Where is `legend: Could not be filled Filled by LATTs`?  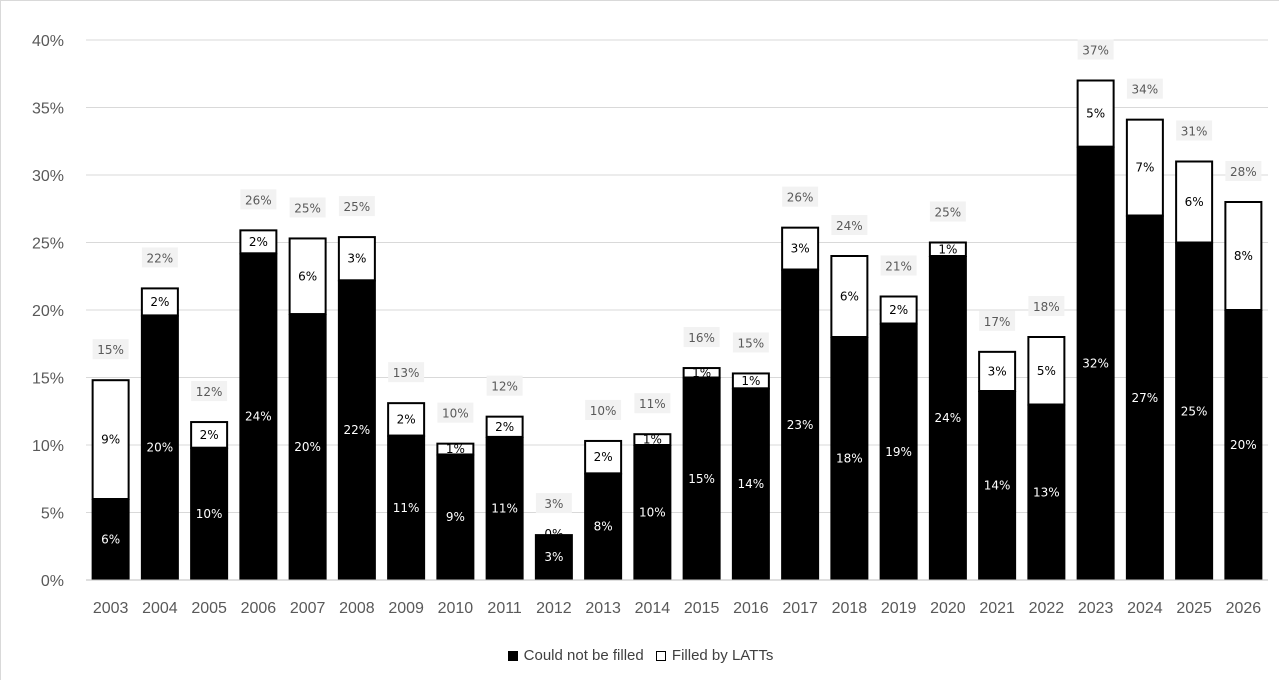
legend: Could not be filled Filled by LATTs is located at coordinates (640, 656).